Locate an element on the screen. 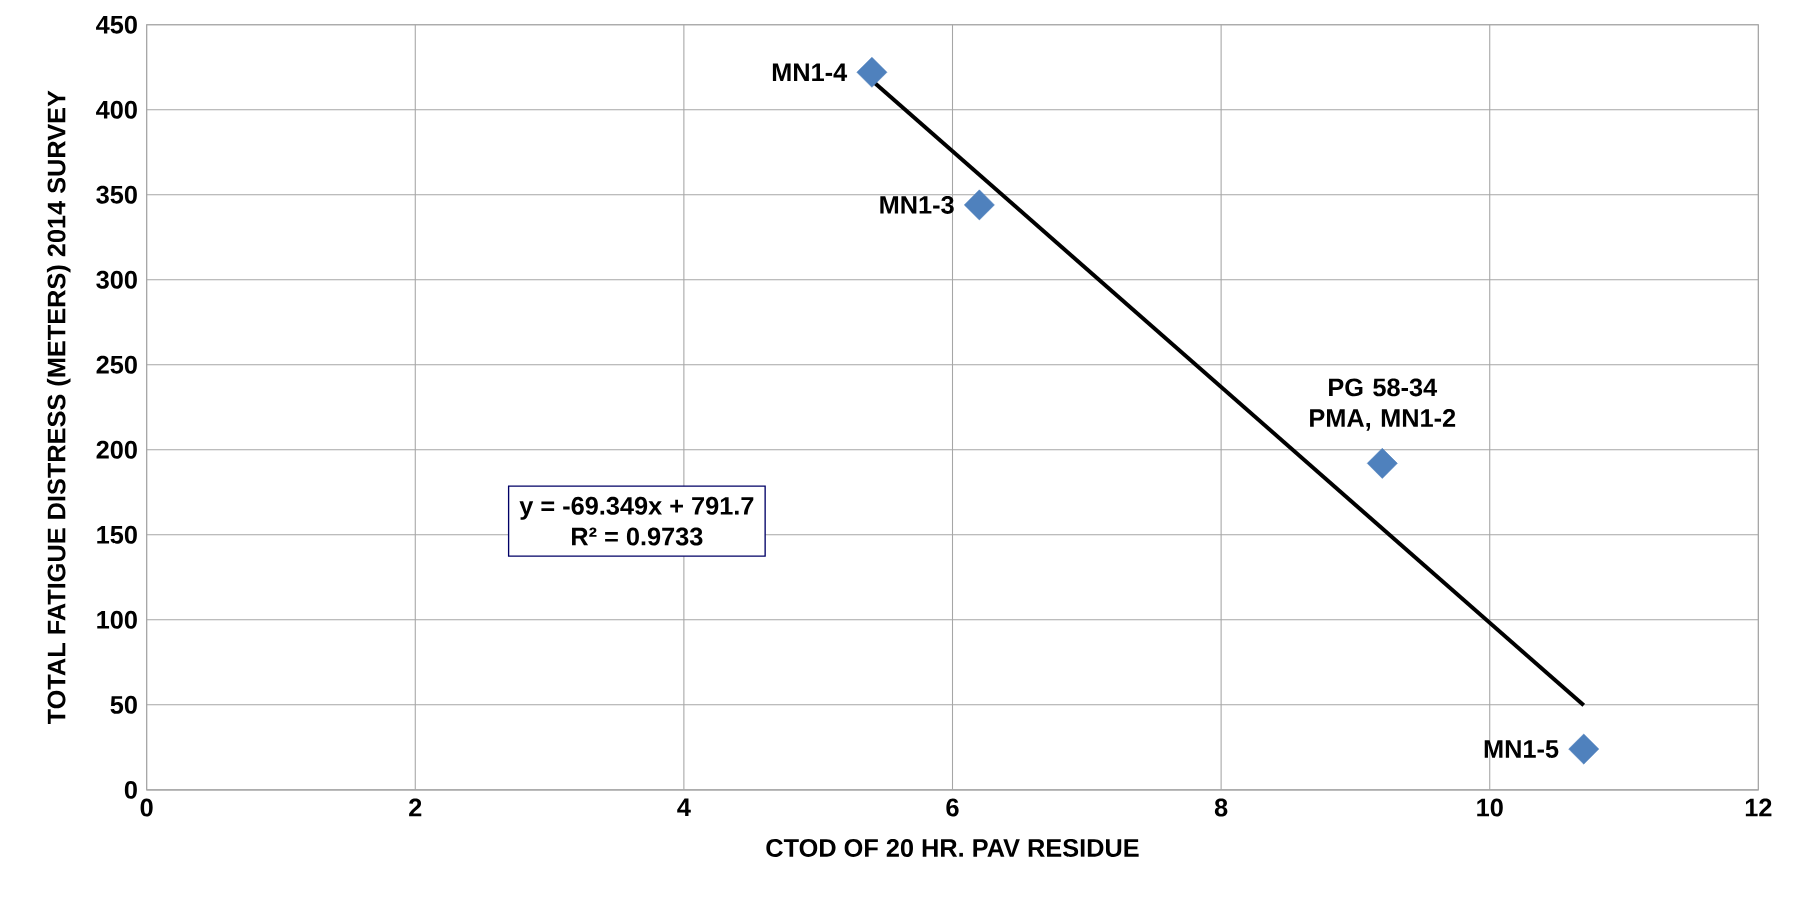 The width and height of the screenshot is (1797, 911). y-tick-label: 200 is located at coordinates (116, 450).